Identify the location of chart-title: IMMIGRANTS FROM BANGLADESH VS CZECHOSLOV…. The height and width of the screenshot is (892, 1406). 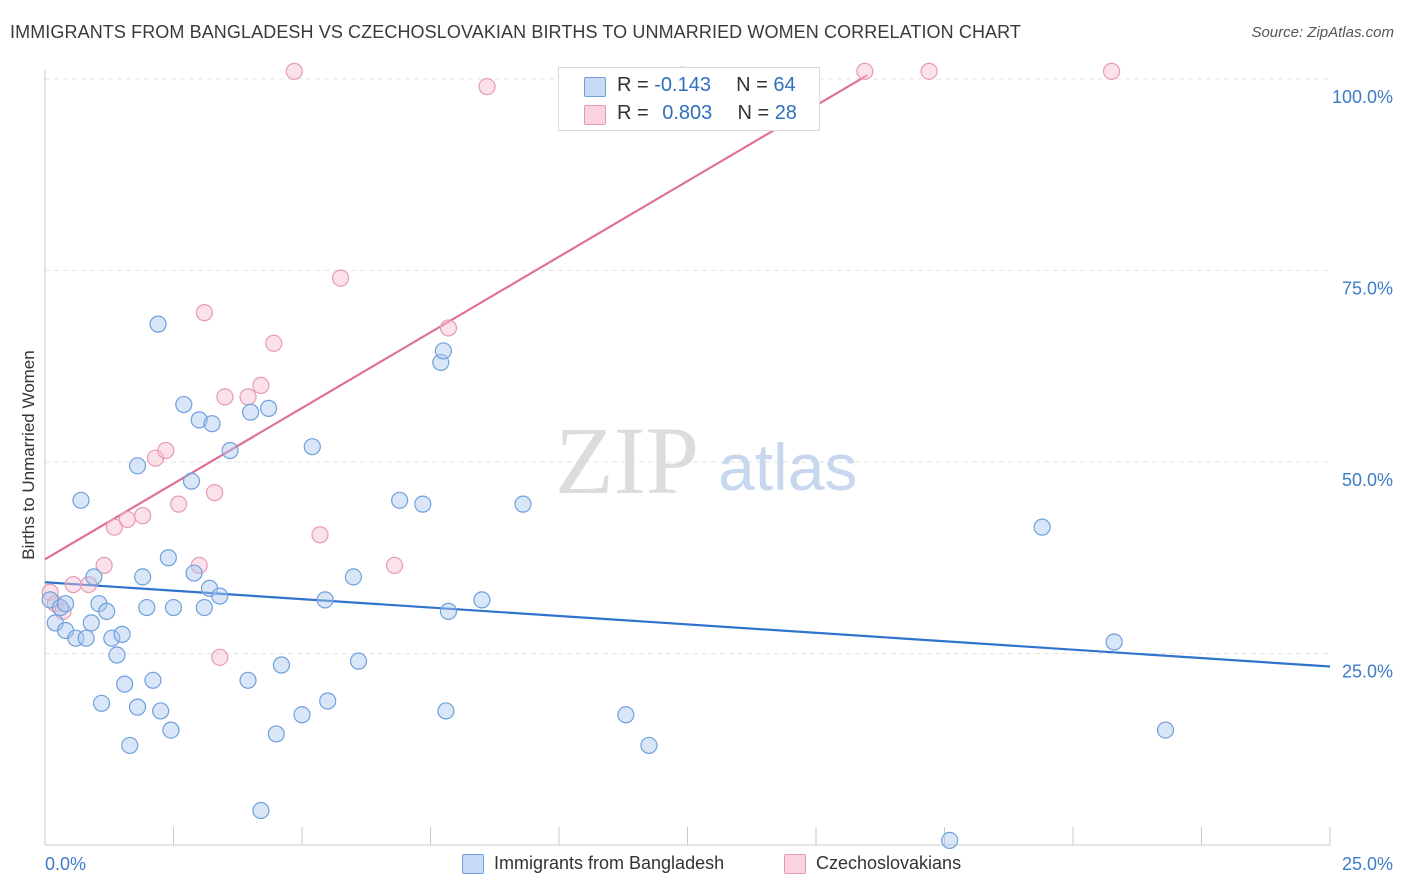
(516, 32).